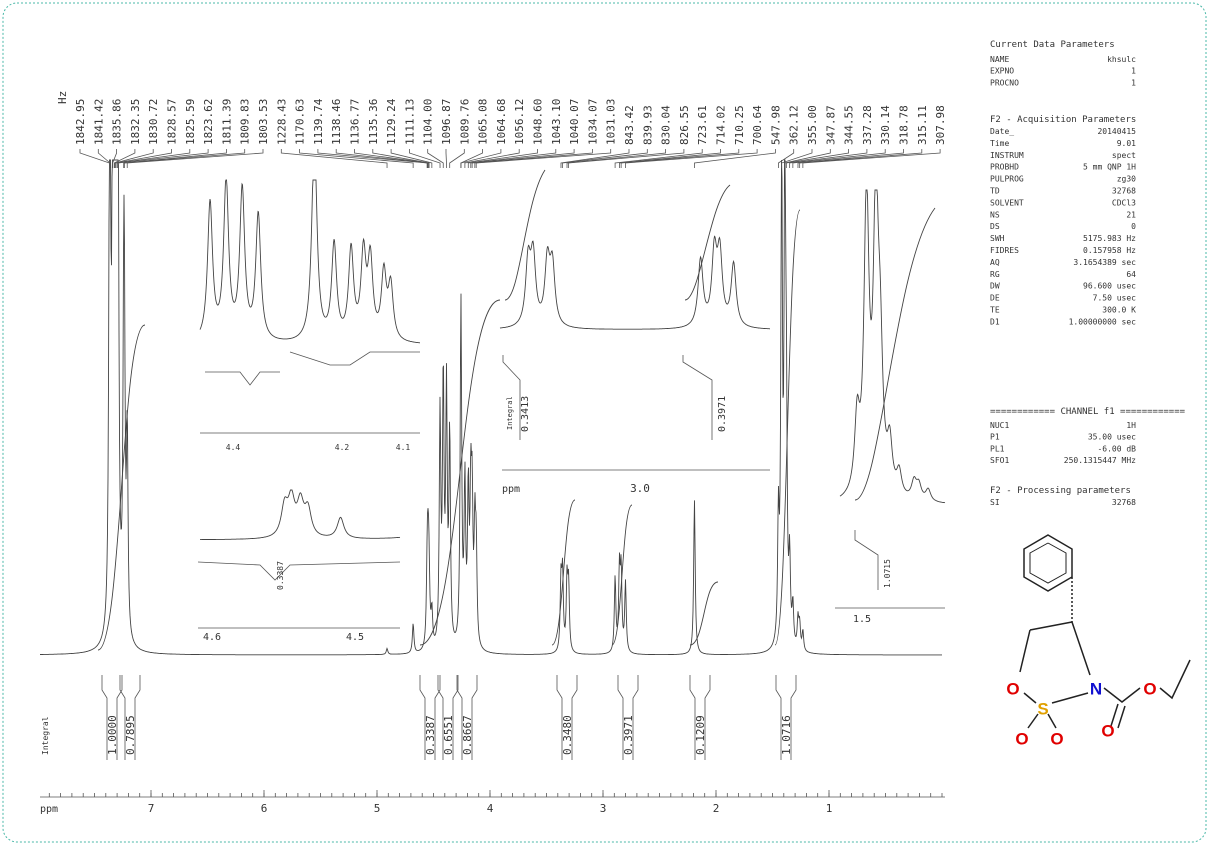  Describe the element at coordinates (995, 214) in the screenshot. I see `param-name: NS` at that location.